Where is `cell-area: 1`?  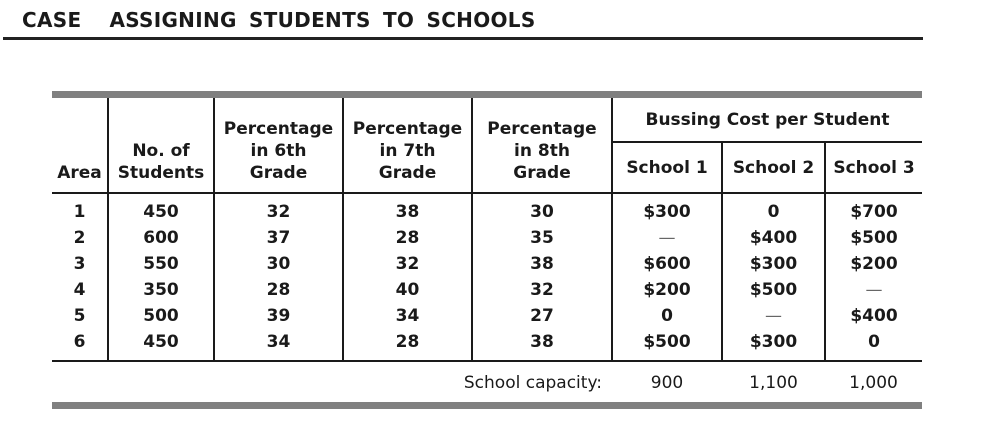 cell-area: 1 is located at coordinates (79, 212).